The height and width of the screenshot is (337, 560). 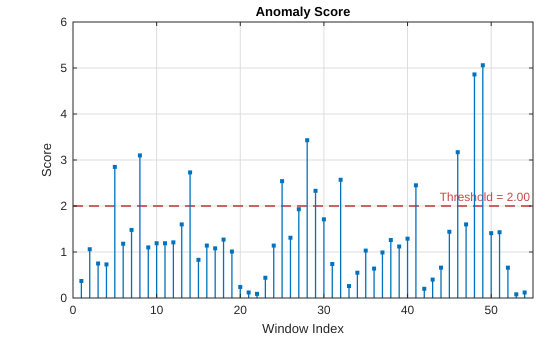 I want to click on y-tick-label: 4, so click(x=64, y=114).